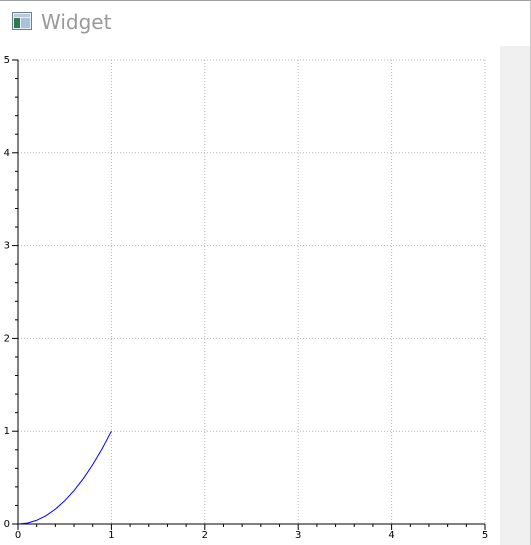 This screenshot has height=545, width=531. Describe the element at coordinates (7, 246) in the screenshot. I see `y-tick-label: 3` at that location.